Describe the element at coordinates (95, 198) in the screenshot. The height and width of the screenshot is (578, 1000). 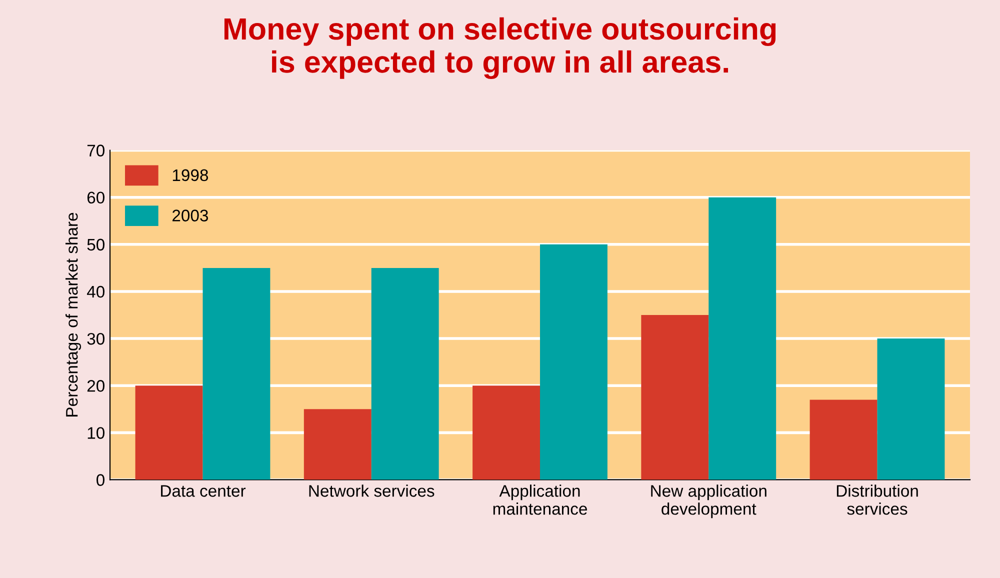
I see `y-tick-label: 60` at that location.